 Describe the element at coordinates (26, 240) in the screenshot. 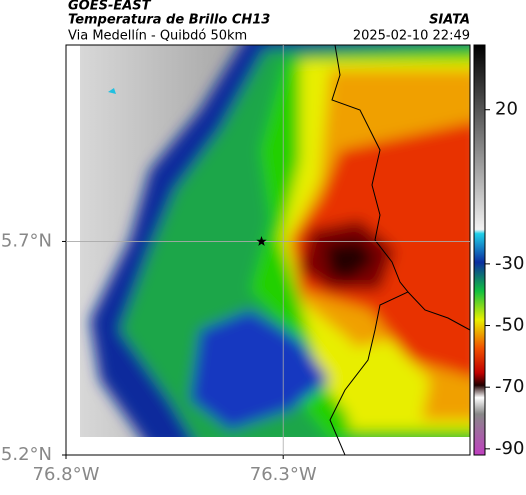

I see `y-tick-label: 5.7°N` at that location.